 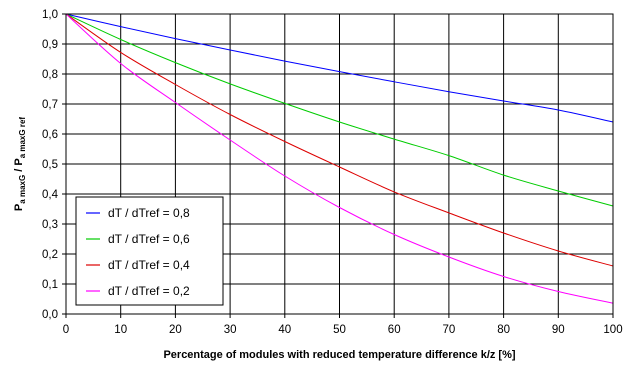 What do you see at coordinates (50, 135) in the screenshot?
I see `y-tick-label: 0,6` at bounding box center [50, 135].